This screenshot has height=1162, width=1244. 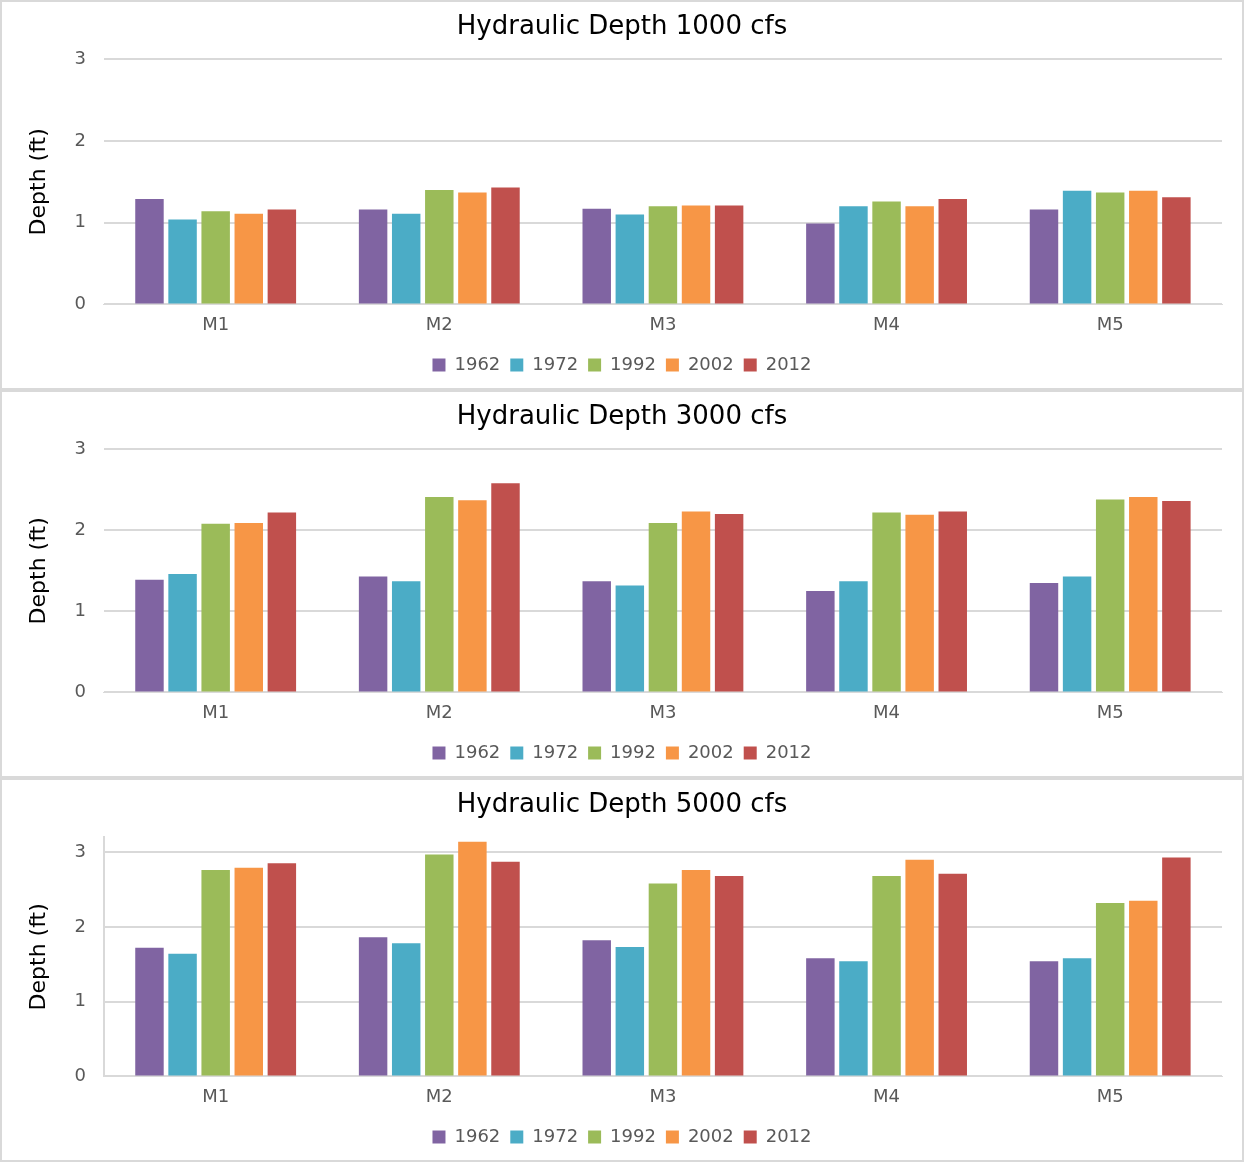 What do you see at coordinates (555, 1135) in the screenshot?
I see `legend-label: 1972` at bounding box center [555, 1135].